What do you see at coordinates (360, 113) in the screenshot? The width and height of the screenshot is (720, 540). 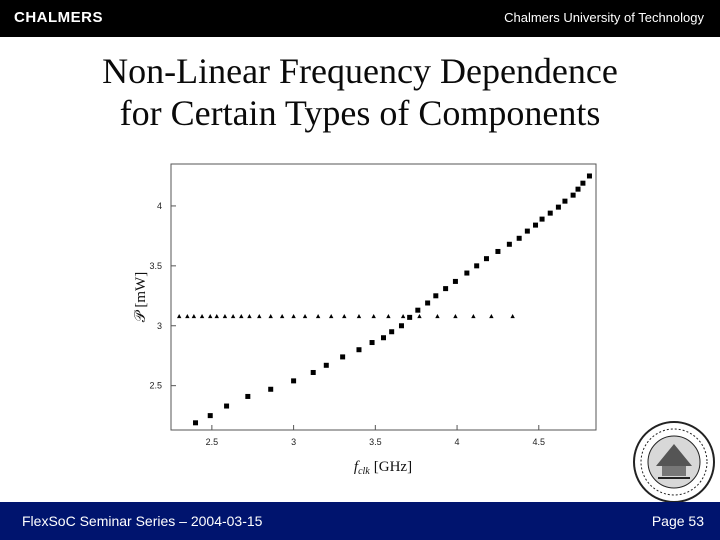 I see `title-line-2: for Certain Types of Components` at bounding box center [360, 113].